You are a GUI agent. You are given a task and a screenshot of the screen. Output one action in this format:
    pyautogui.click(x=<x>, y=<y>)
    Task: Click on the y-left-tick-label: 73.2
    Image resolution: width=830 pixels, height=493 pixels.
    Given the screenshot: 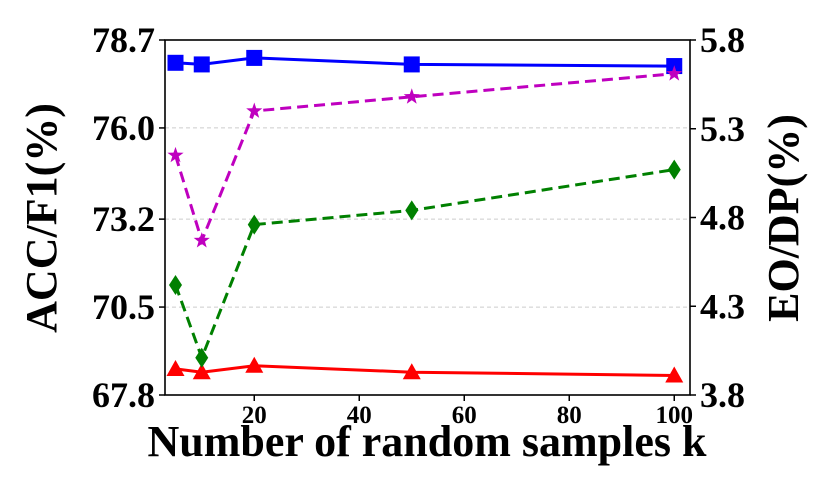 What is the action you would take?
    pyautogui.click(x=123, y=219)
    